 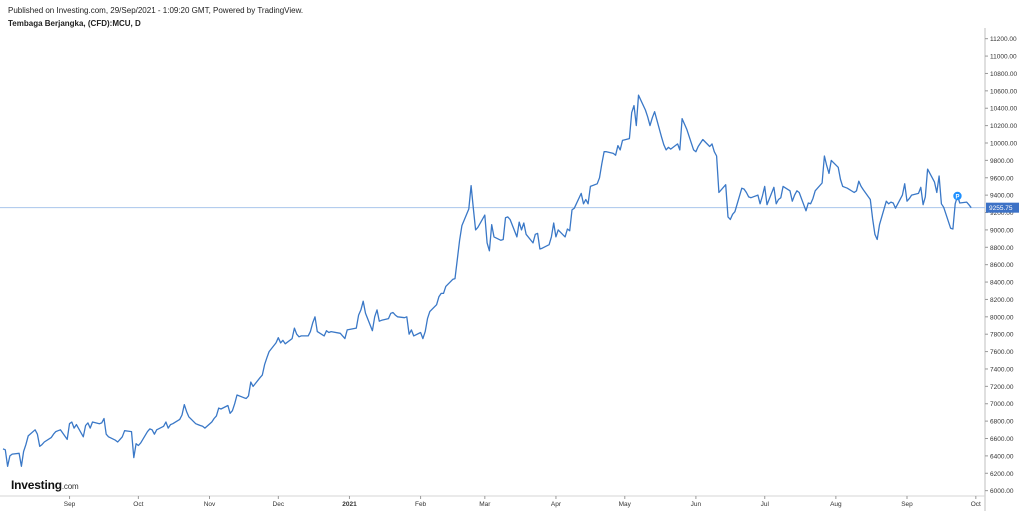 I want to click on y-tick-label: 10600.00, so click(x=1003, y=91).